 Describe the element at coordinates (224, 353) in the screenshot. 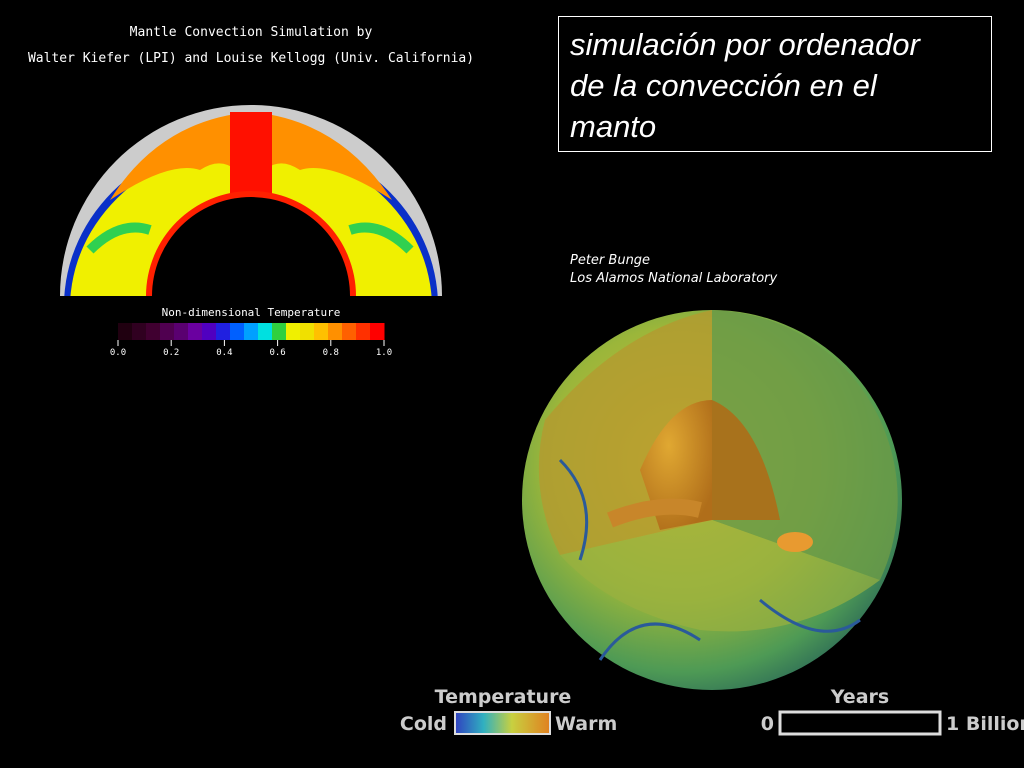

I see `colorbar-tick-label: 0.4` at that location.